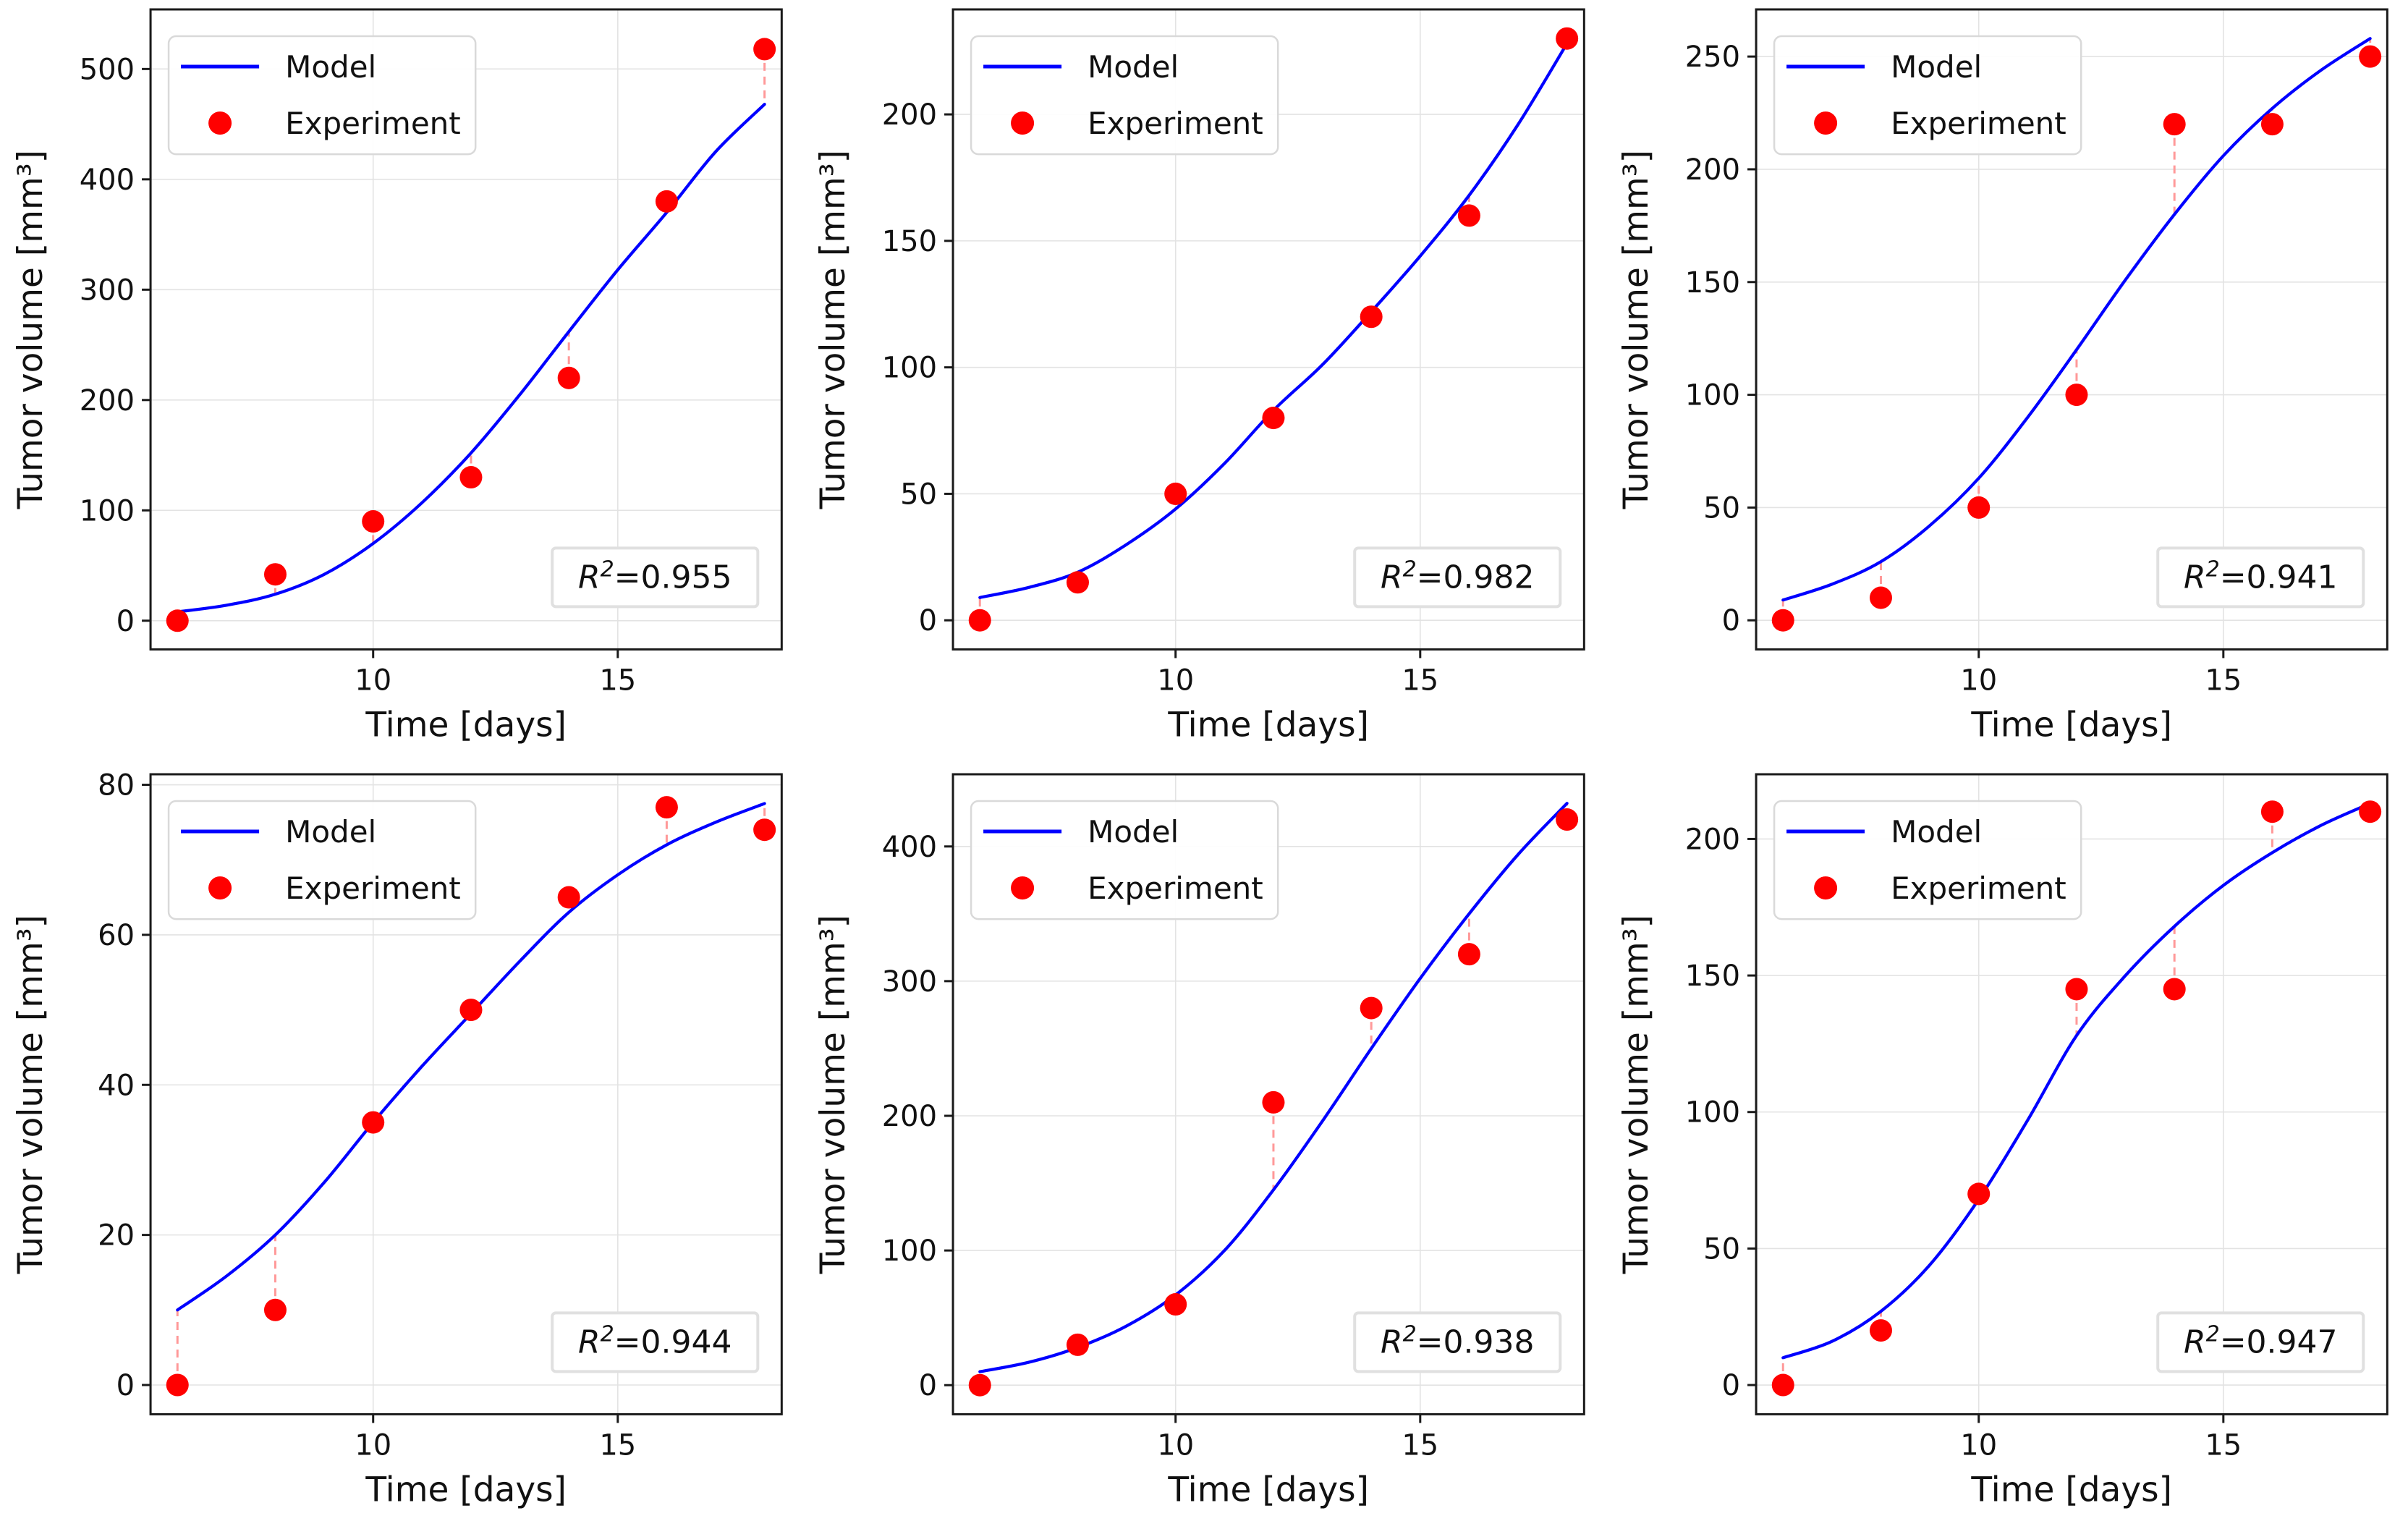  I want to click on r2-annotation: R2=0.941, so click(2260, 577).